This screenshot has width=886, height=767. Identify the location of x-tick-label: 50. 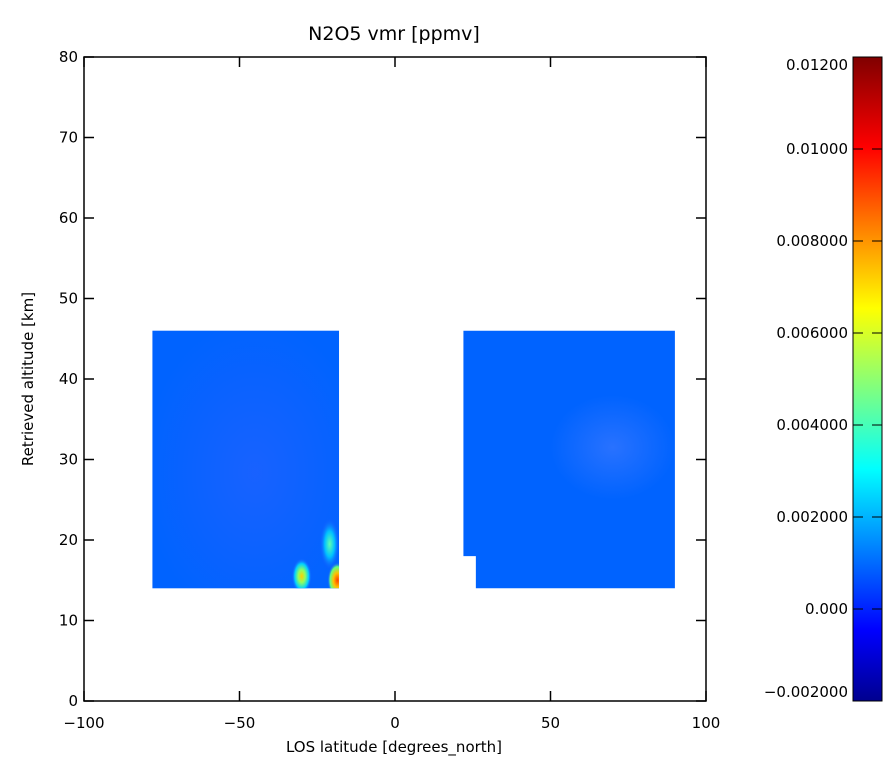
(550, 723).